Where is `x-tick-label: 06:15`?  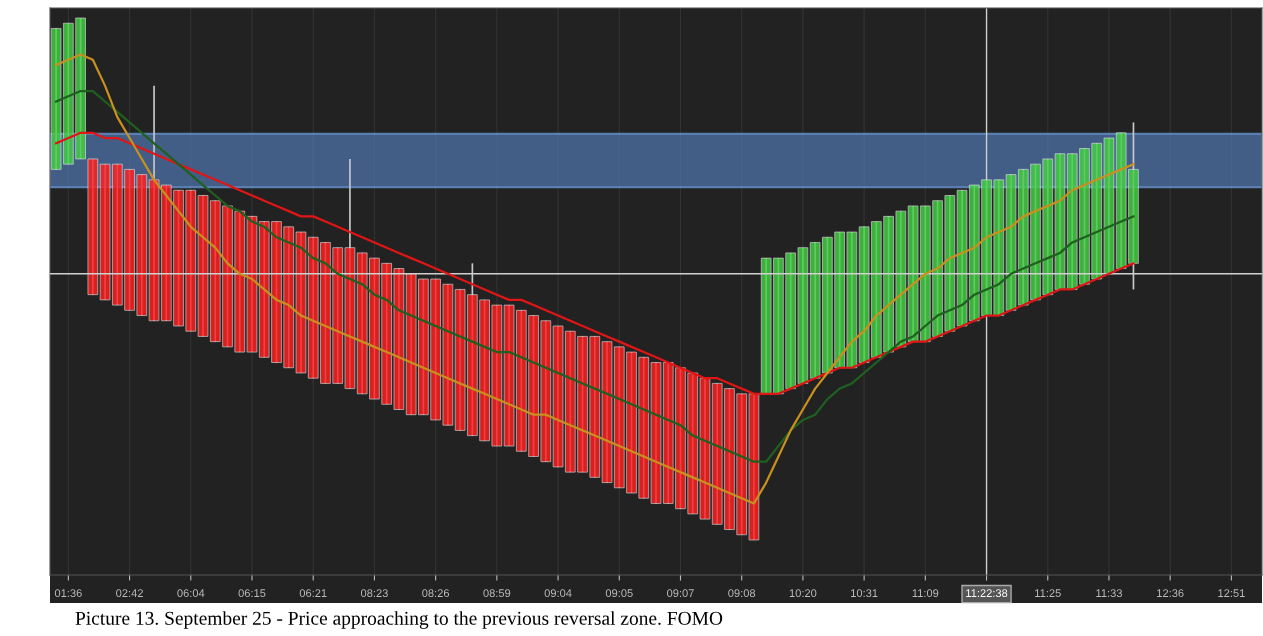 x-tick-label: 06:15 is located at coordinates (252, 593).